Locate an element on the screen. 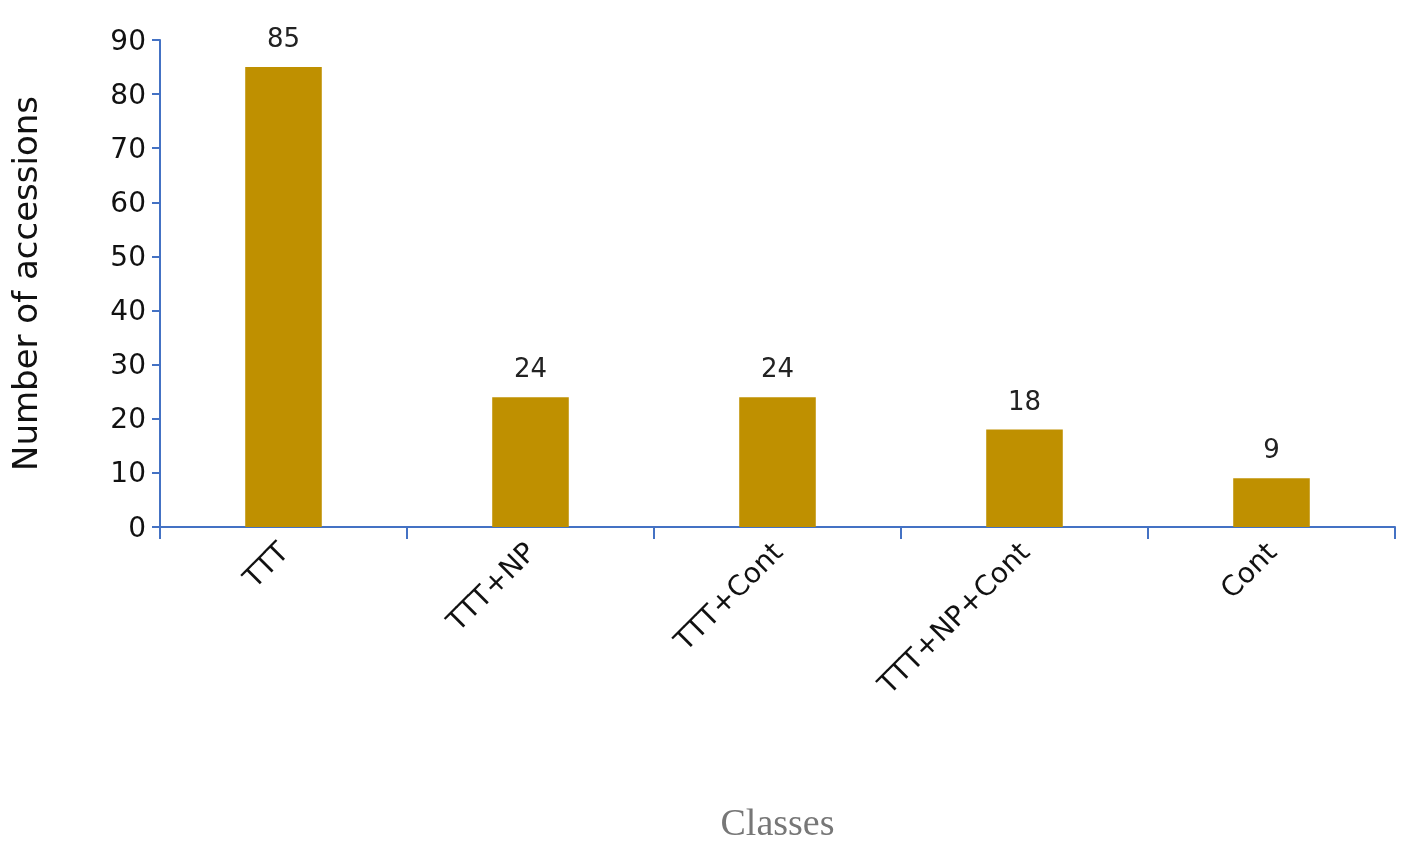 The height and width of the screenshot is (846, 1406). data-label: 18 is located at coordinates (1024, 400).